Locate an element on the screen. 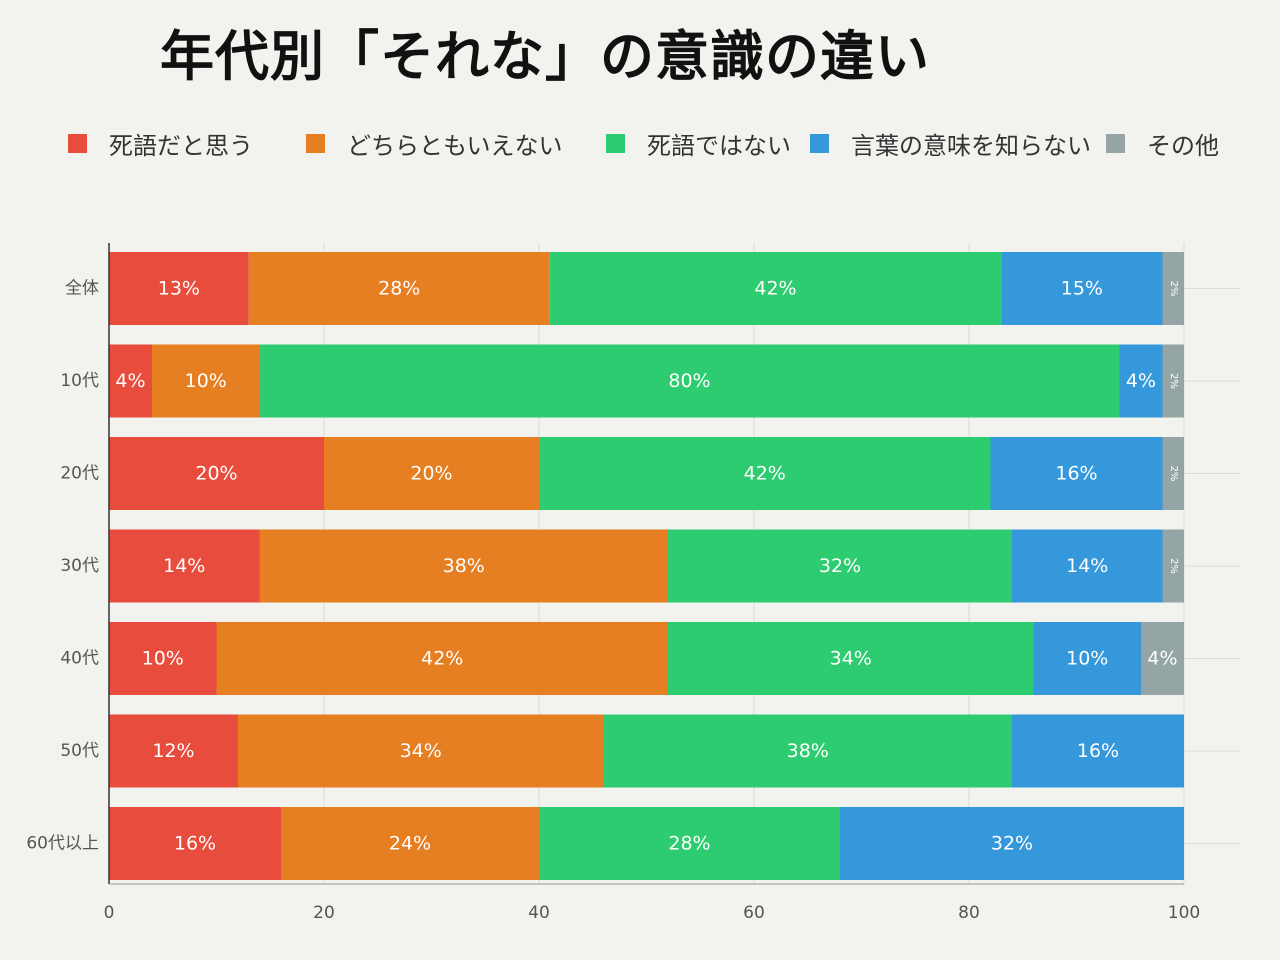 This screenshot has height=960, width=1280. category-label: 30代 is located at coordinates (79, 566).